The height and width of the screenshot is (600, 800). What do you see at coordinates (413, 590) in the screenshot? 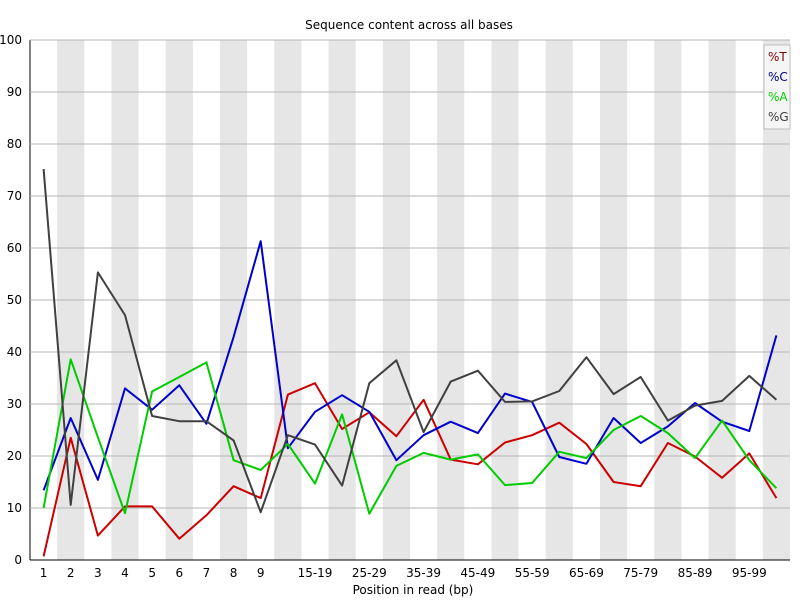
I see `x-axis-label: Position in read (bp)` at bounding box center [413, 590].